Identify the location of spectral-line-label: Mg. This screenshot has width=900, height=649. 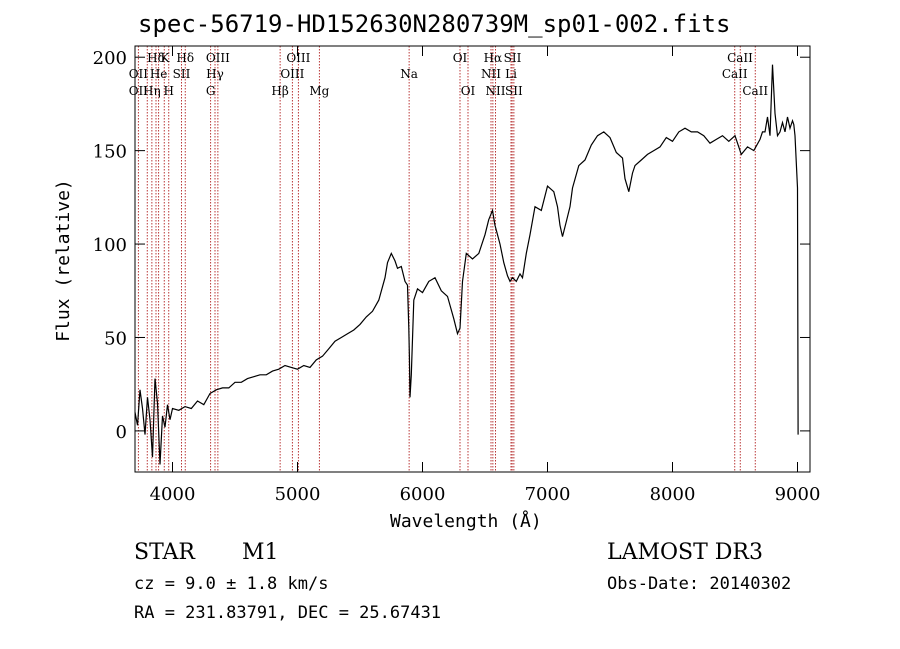
(319, 91).